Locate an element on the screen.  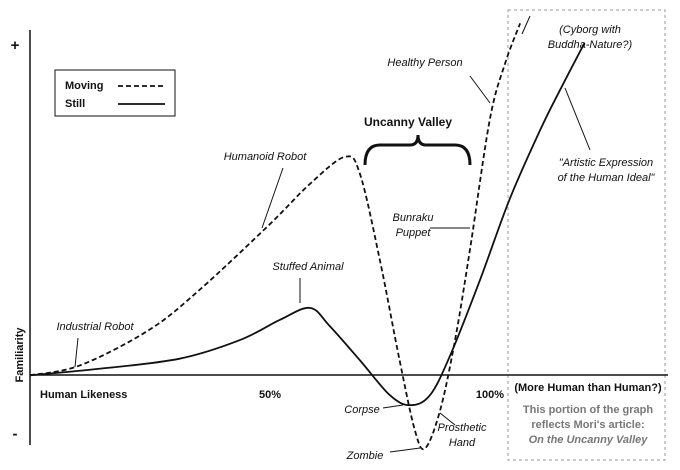
annotation: Humanoid Robot is located at coordinates (265, 157).